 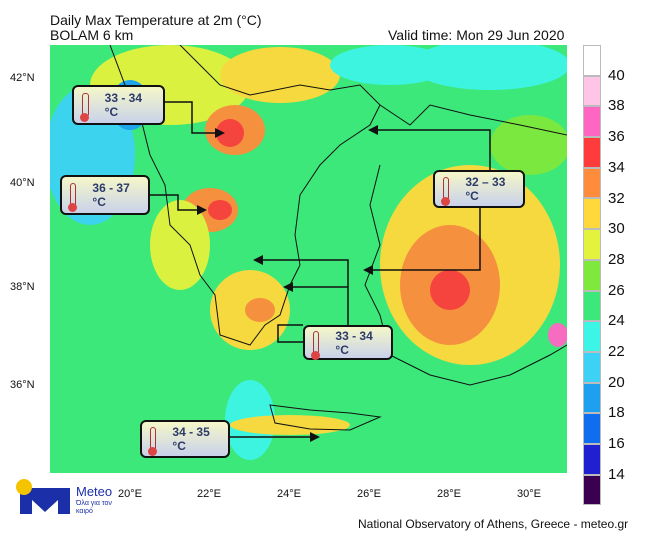 I want to click on legend-label: 34, so click(x=616, y=167).